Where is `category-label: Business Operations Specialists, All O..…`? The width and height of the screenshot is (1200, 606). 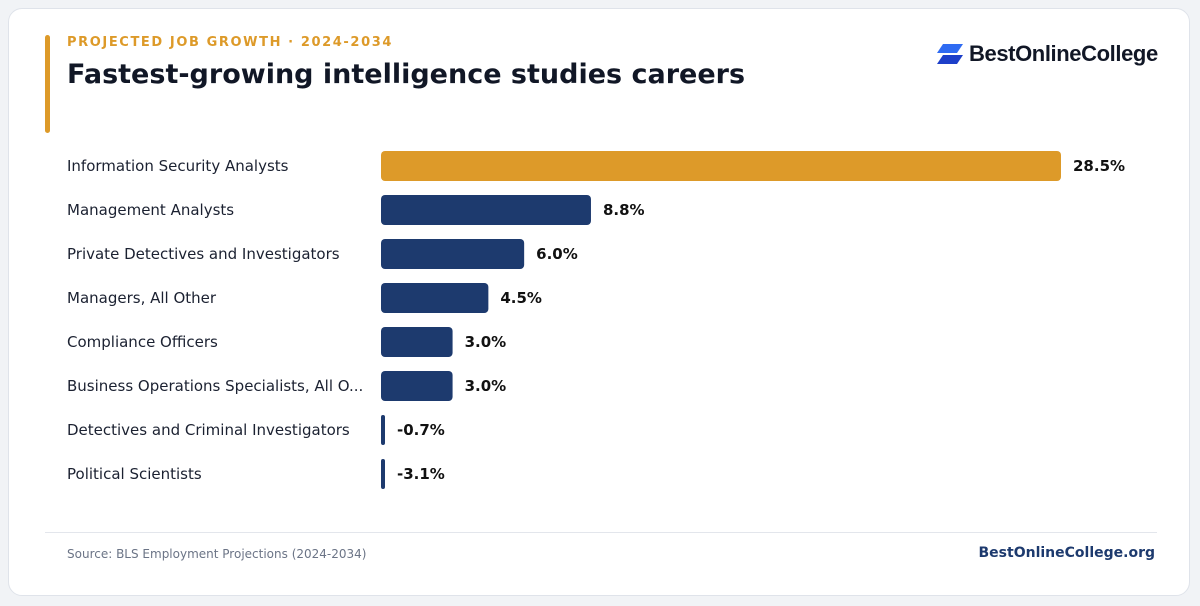 category-label: Business Operations Specialists, All O..… is located at coordinates (215, 386).